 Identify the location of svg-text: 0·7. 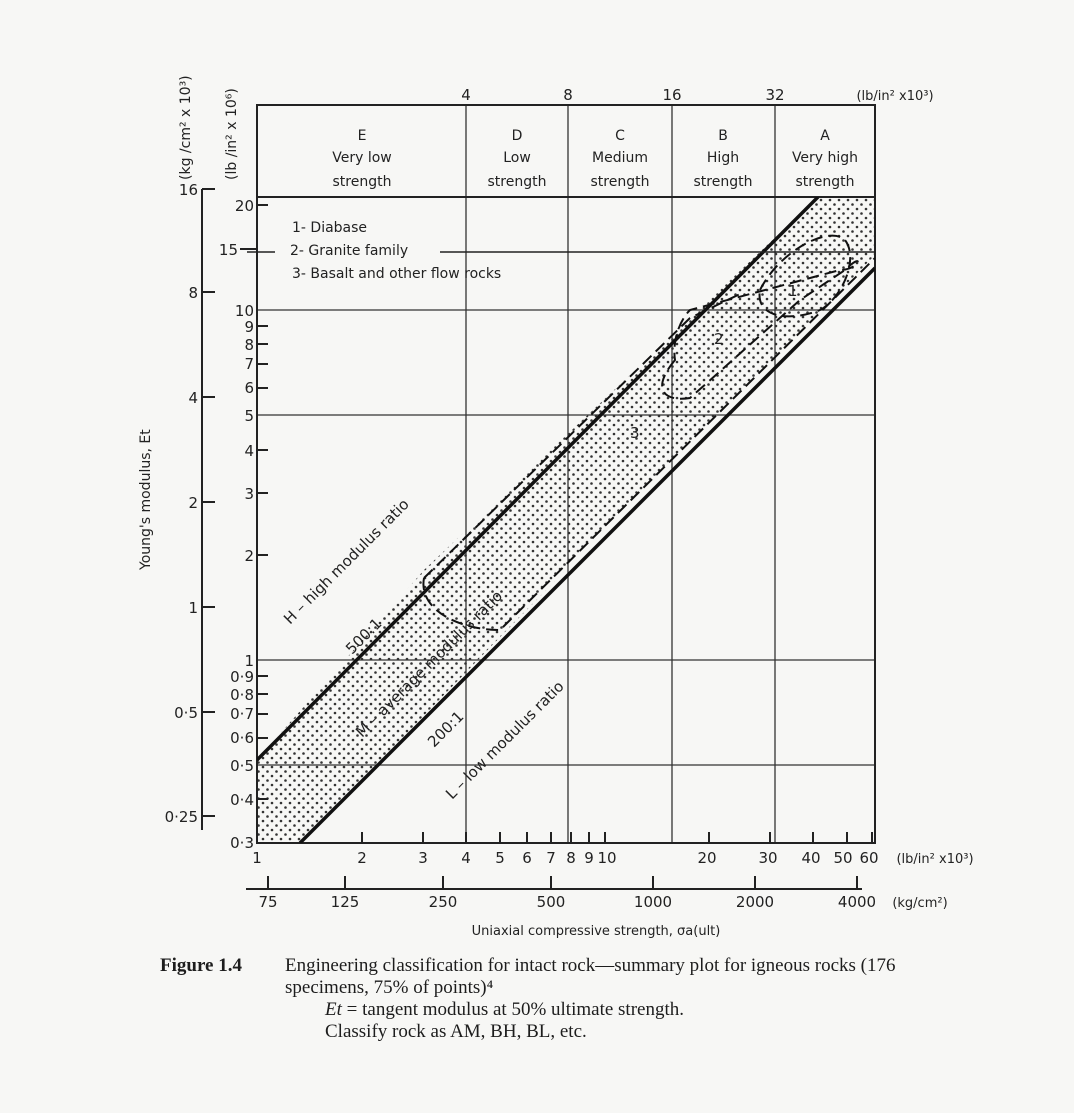
(242, 714).